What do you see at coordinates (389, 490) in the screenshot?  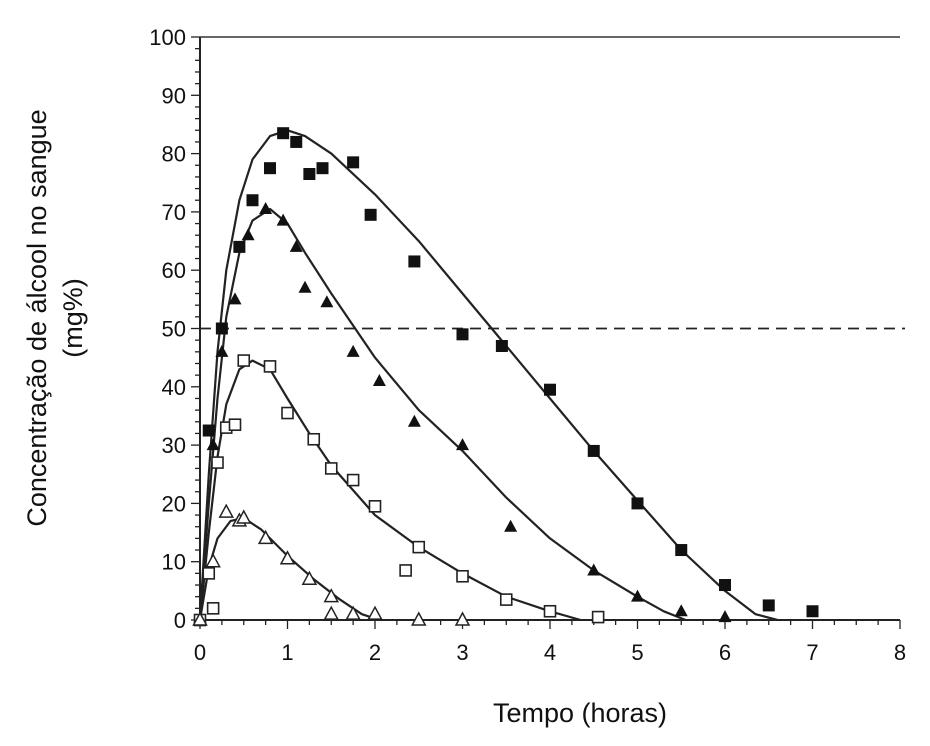 I see `fitted-curve-open-square` at bounding box center [389, 490].